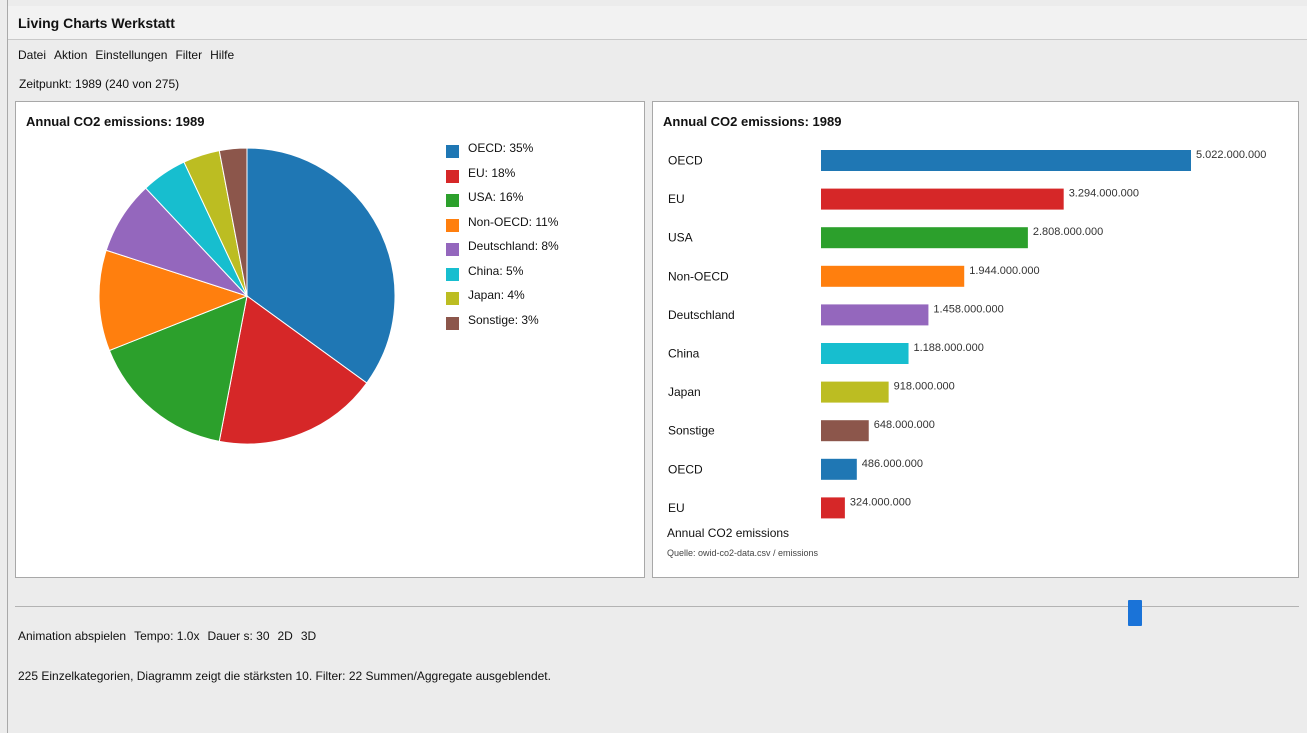 This screenshot has width=1307, height=733. What do you see at coordinates (680, 238) in the screenshot?
I see `bar-category-label: USA` at bounding box center [680, 238].